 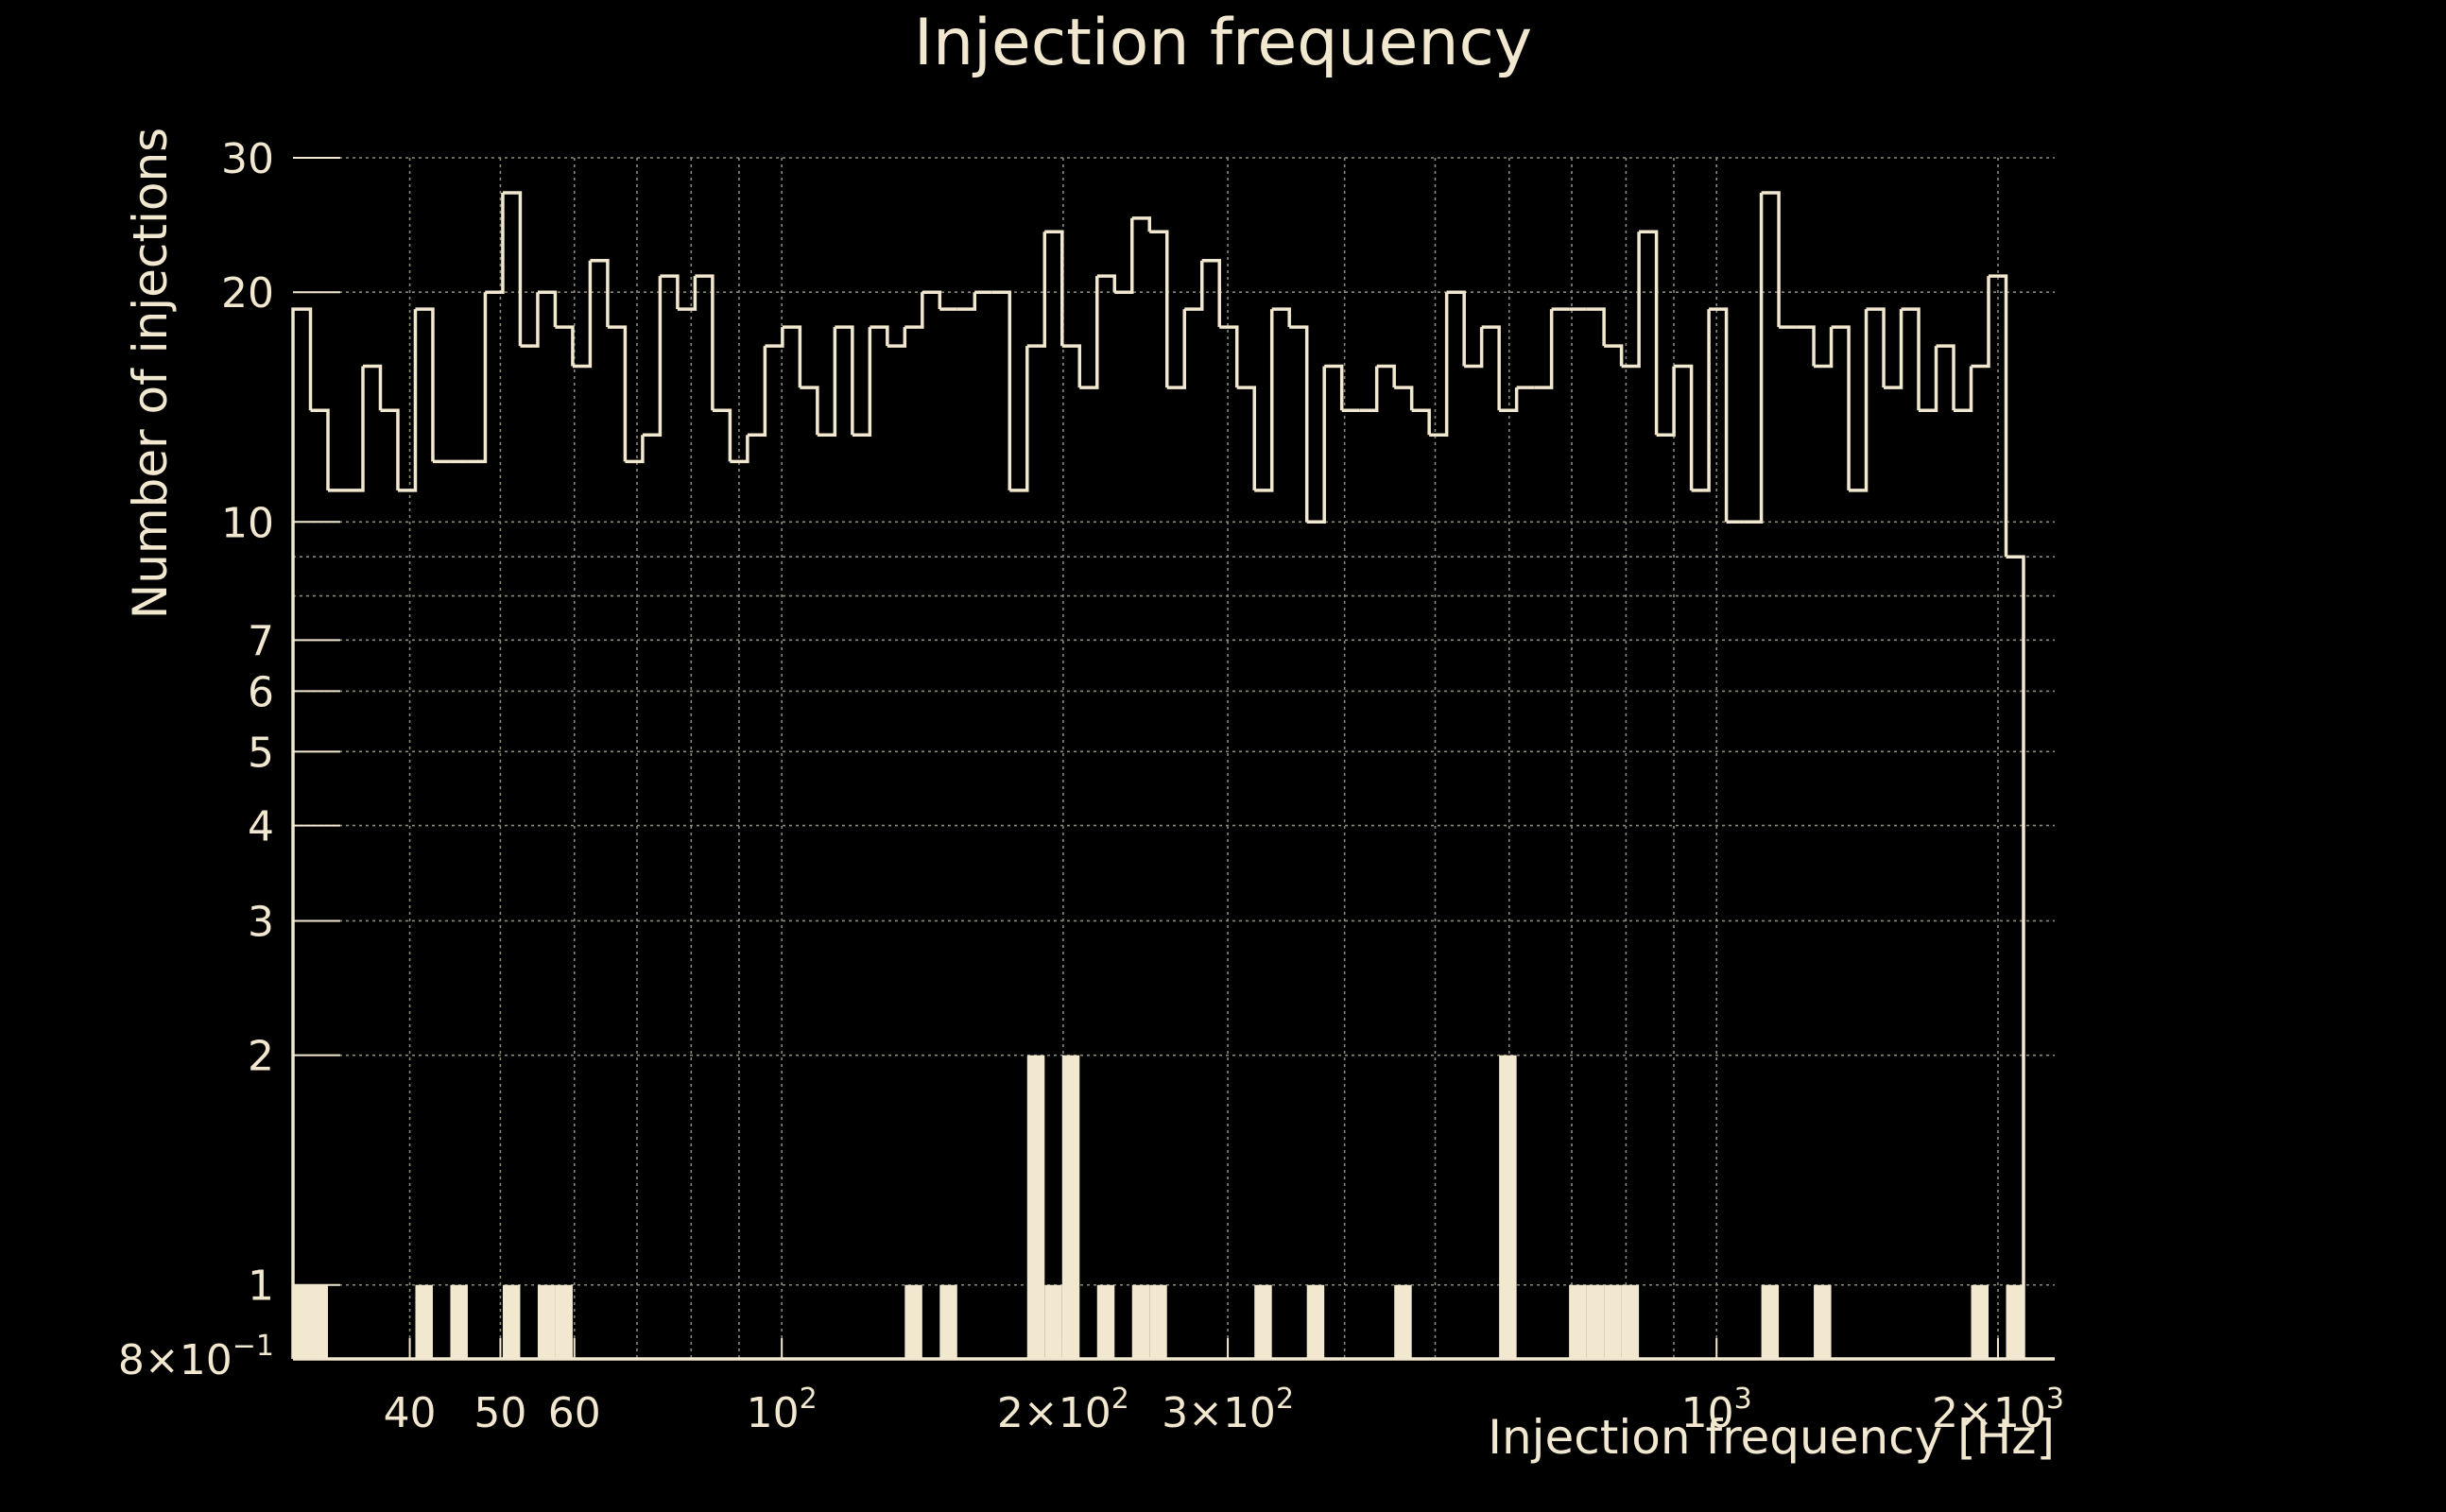 What do you see at coordinates (410, 1413) in the screenshot?
I see `x-tick-label: 40` at bounding box center [410, 1413].